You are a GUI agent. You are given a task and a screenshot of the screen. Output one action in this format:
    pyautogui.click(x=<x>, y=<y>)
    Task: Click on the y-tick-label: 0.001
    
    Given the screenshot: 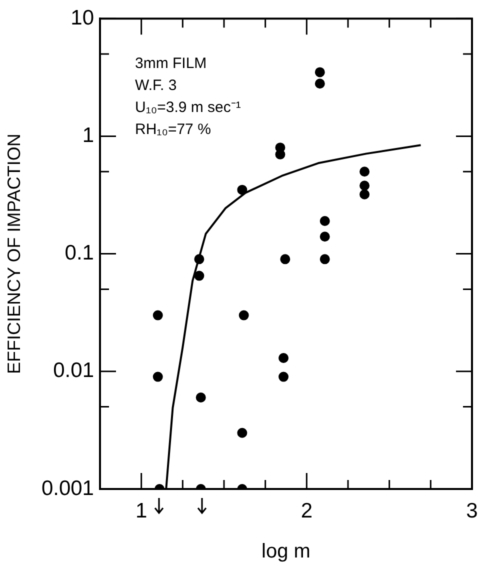 What is the action you would take?
    pyautogui.click(x=67, y=488)
    